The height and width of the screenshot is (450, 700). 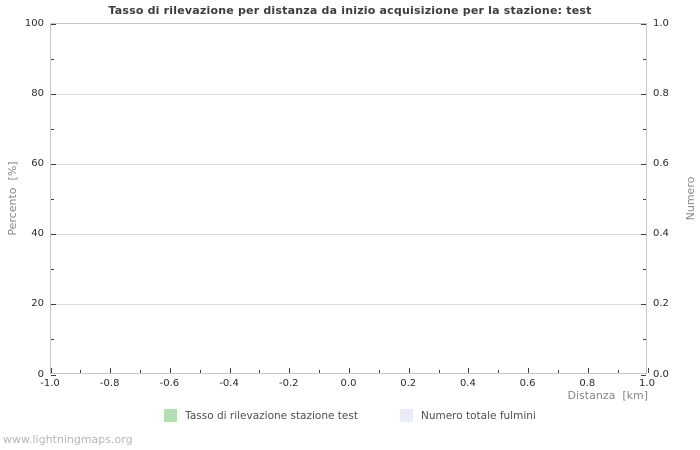 What do you see at coordinates (289, 383) in the screenshot?
I see `x-tick-label: -0.2` at bounding box center [289, 383].